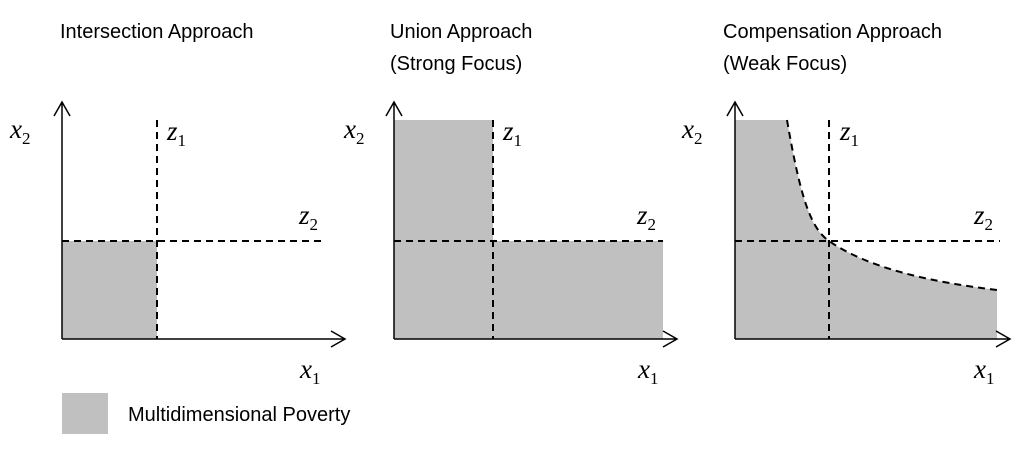 Image resolution: width=1024 pixels, height=449 pixels. I want to click on legend: Multidimensional Poverty, so click(206, 413).